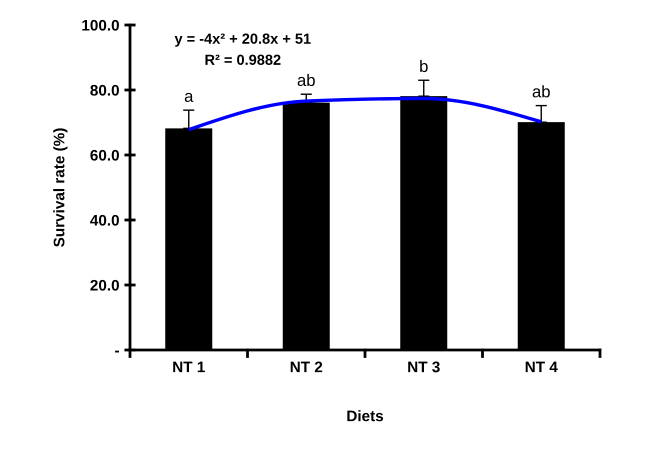 The height and width of the screenshot is (450, 653). I want to click on x-tick-label: NT 4, so click(542, 367).